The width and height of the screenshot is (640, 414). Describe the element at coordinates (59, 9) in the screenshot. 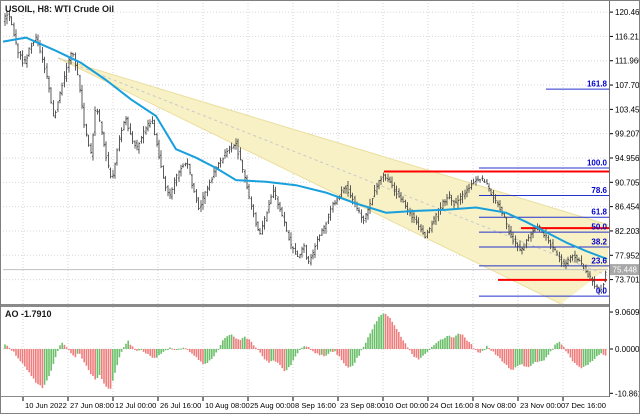

I see `chart-title: USOIL, H8: WTI Crude Oil` at that location.